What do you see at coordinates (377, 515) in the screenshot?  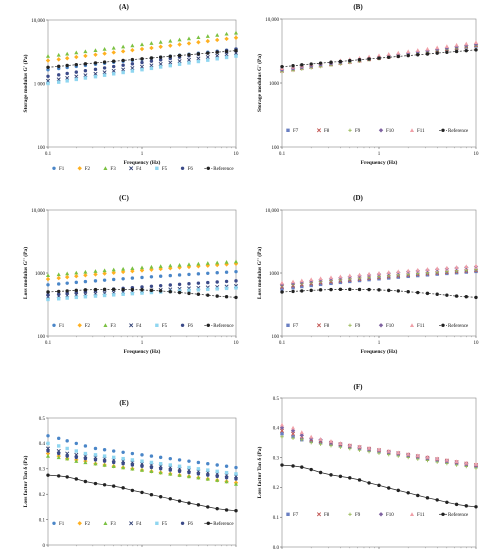 I see `legend: F7 F8 F9 F10 F11 Reference` at bounding box center [377, 515].